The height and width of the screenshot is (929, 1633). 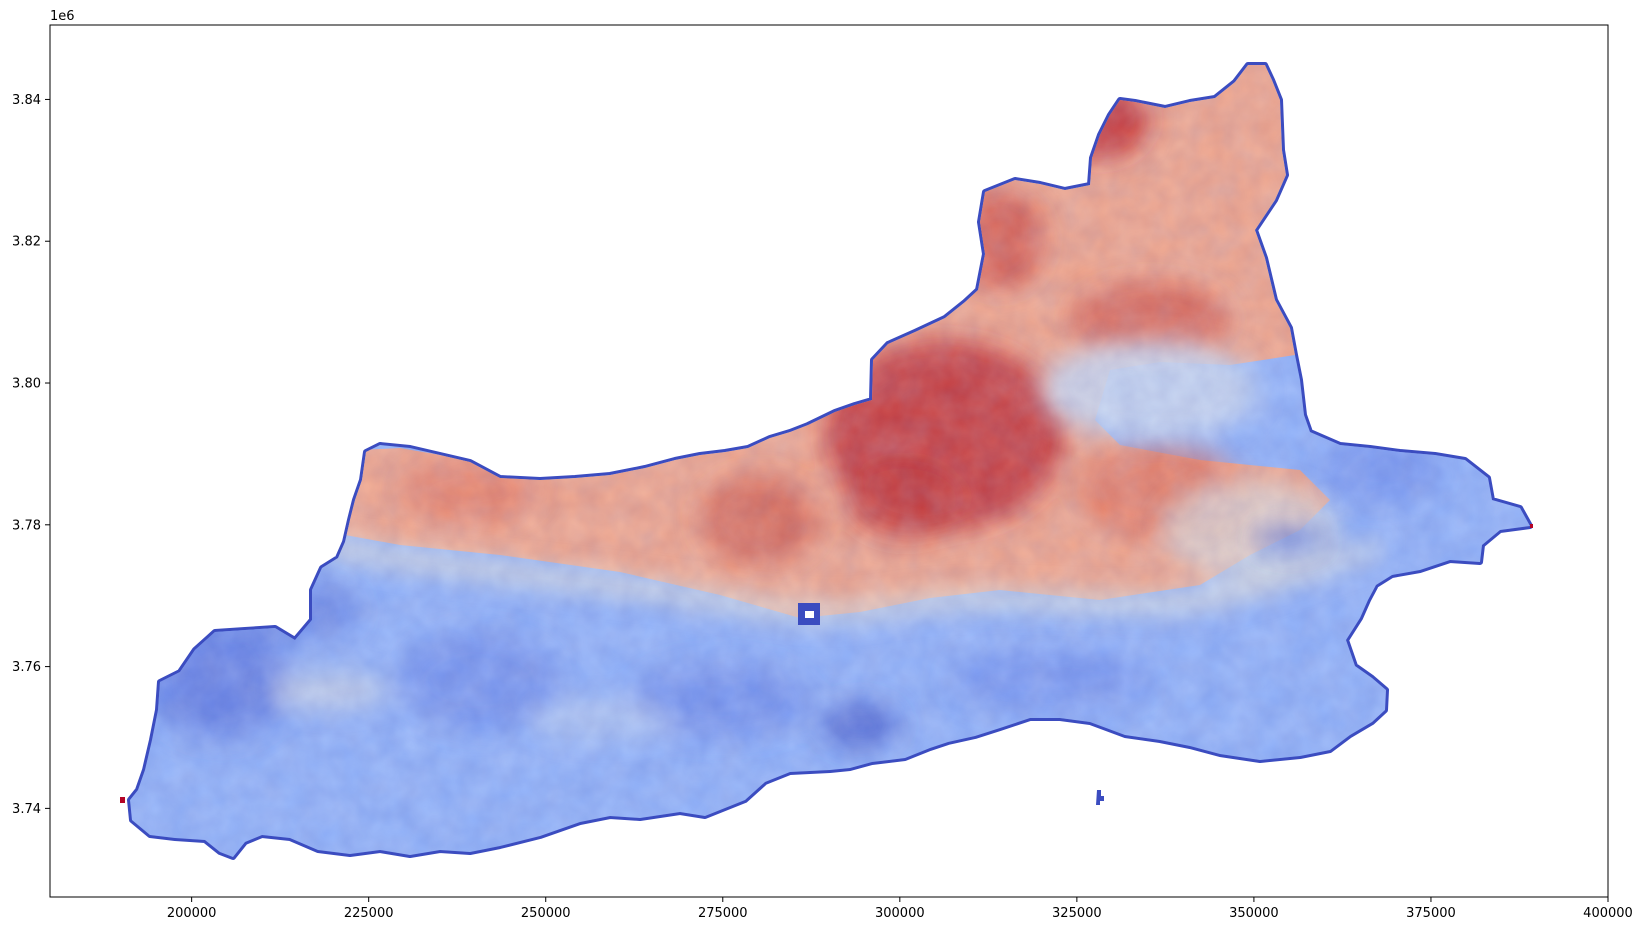 What do you see at coordinates (192, 913) in the screenshot?
I see `x-tick-label: 200000` at bounding box center [192, 913].